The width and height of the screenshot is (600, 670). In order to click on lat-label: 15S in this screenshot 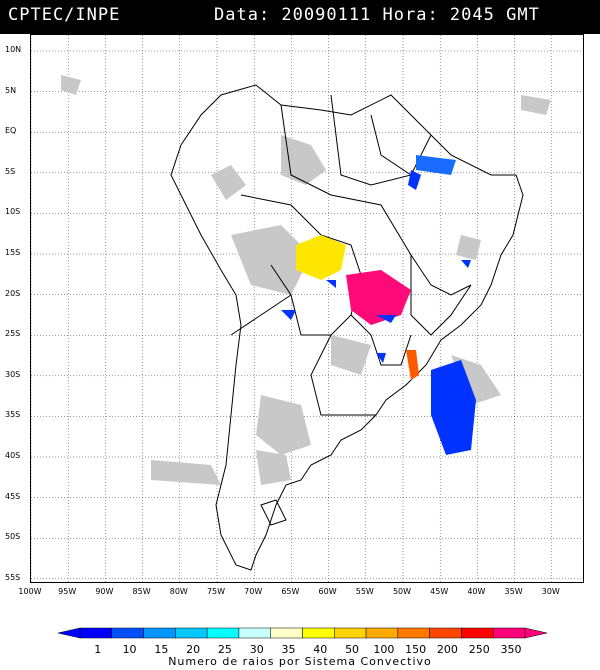, I will do `click(13, 252)`.